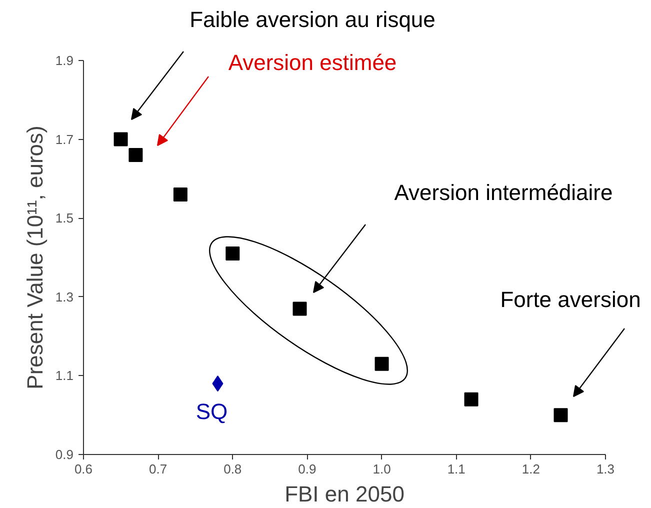 The height and width of the screenshot is (508, 651). Describe the element at coordinates (35, 258) in the screenshot. I see `y-axis-title: Present Value (10¹¹, euros)` at that location.